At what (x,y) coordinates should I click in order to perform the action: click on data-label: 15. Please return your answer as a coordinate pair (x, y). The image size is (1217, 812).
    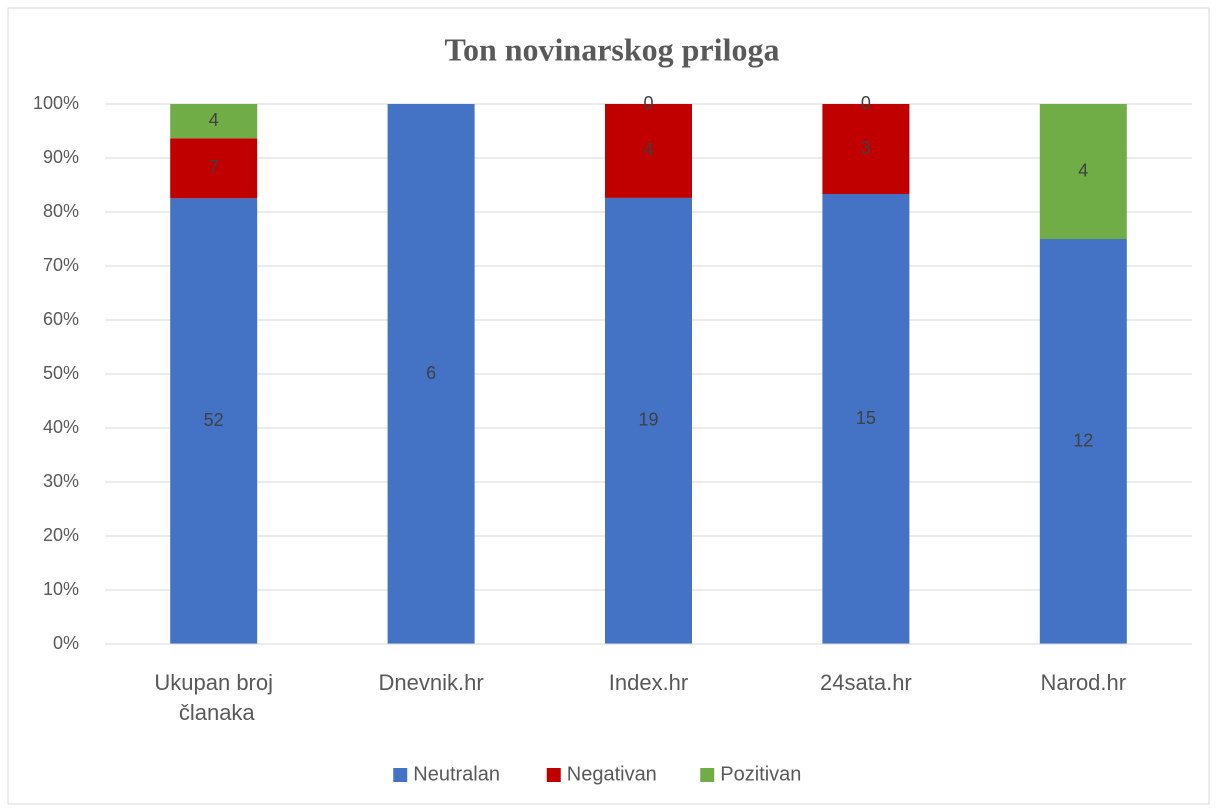
    Looking at the image, I should click on (866, 418).